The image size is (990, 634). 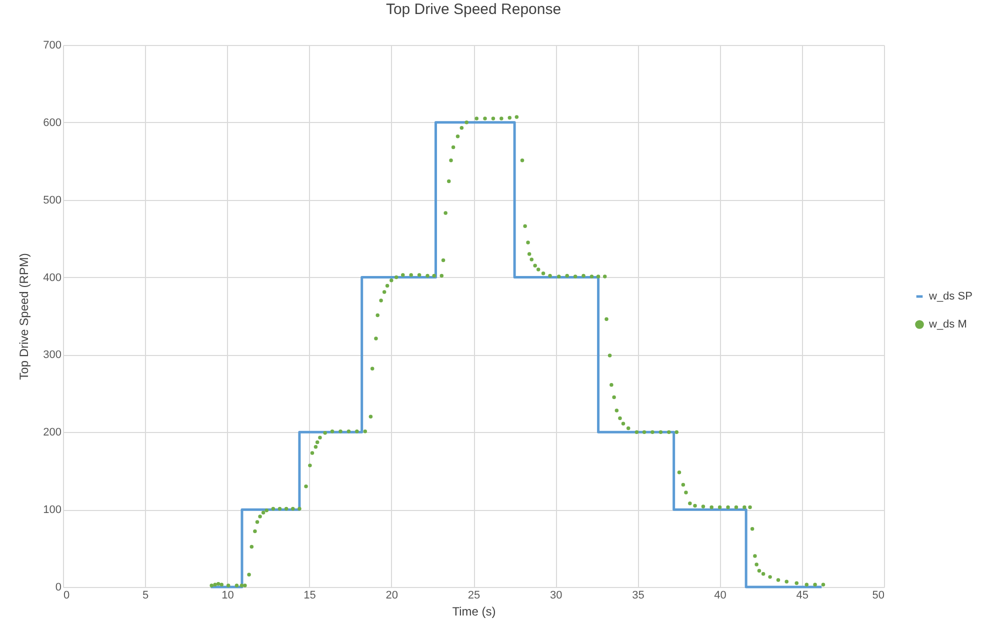 I want to click on y-tick-label: 700, so click(x=52, y=46).